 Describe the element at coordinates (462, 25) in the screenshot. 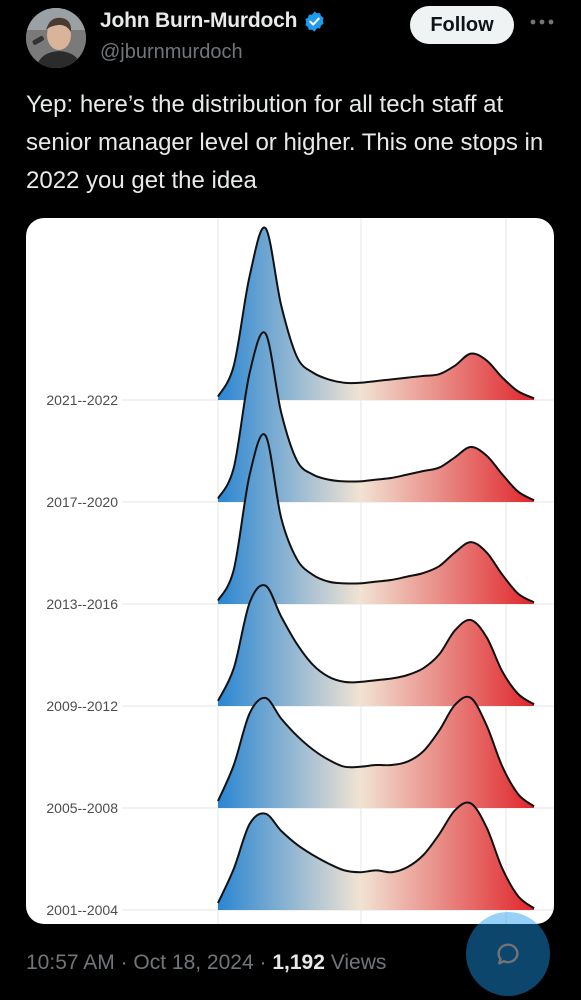

I see `follow-button: Follow` at that location.